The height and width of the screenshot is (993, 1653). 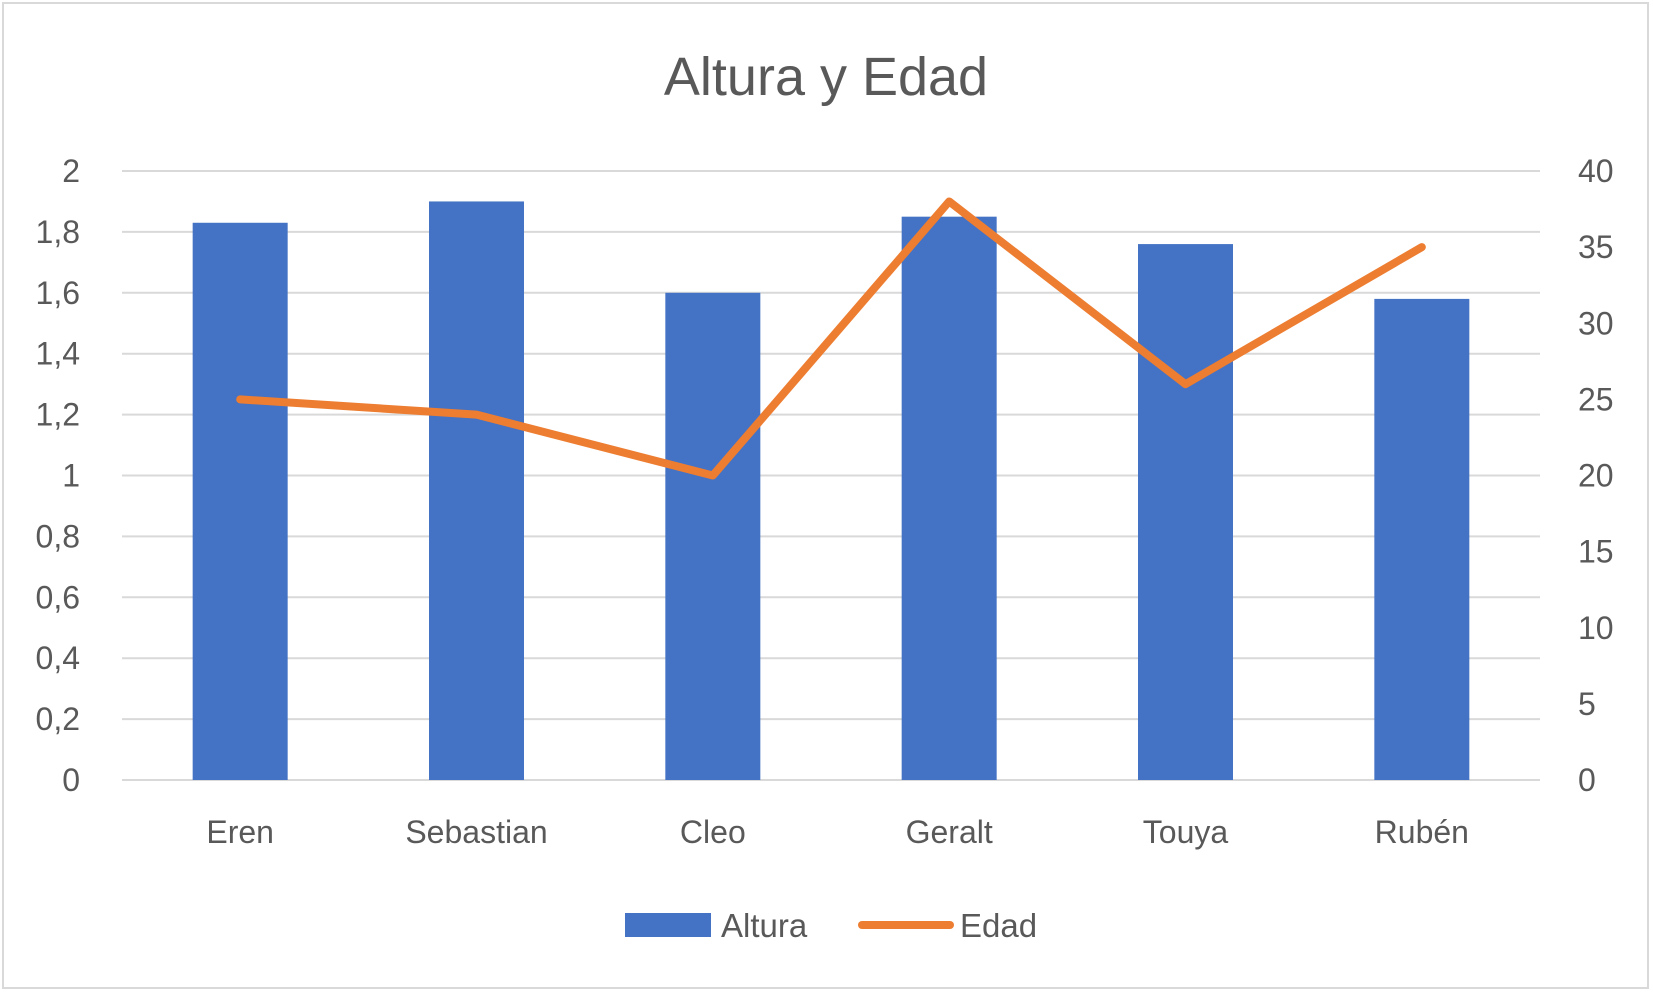 What do you see at coordinates (831, 925) in the screenshot?
I see `legend: Altura Edad` at bounding box center [831, 925].